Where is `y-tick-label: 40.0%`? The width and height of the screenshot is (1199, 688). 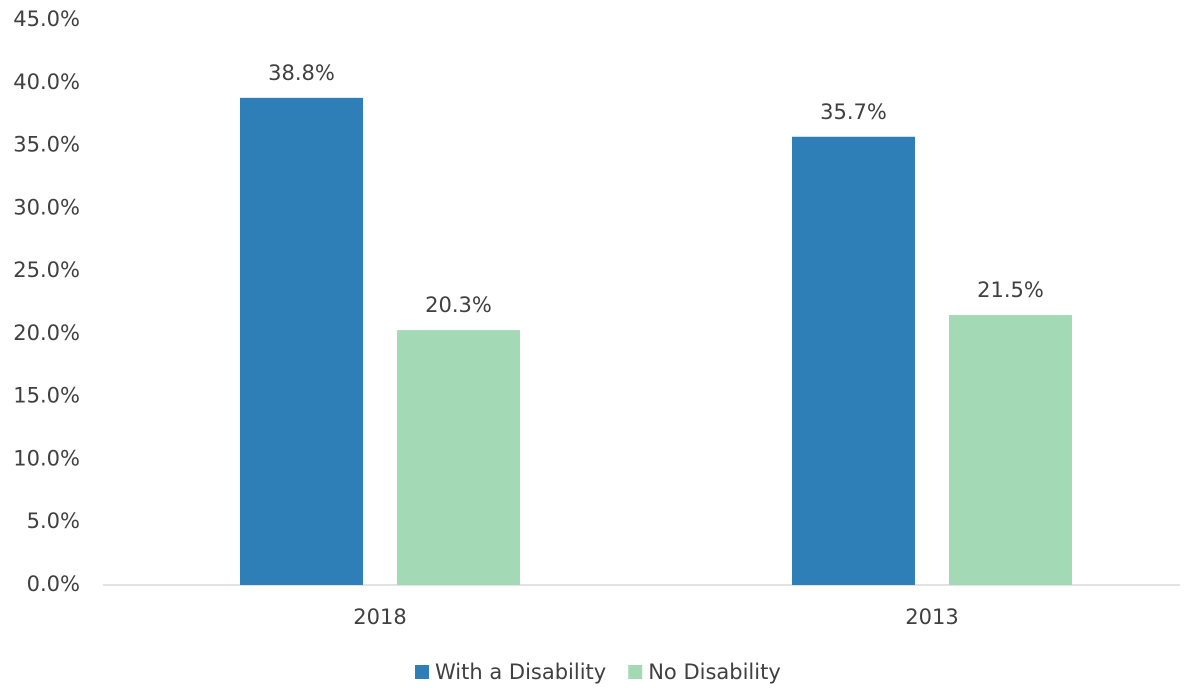 y-tick-label: 40.0% is located at coordinates (46, 82).